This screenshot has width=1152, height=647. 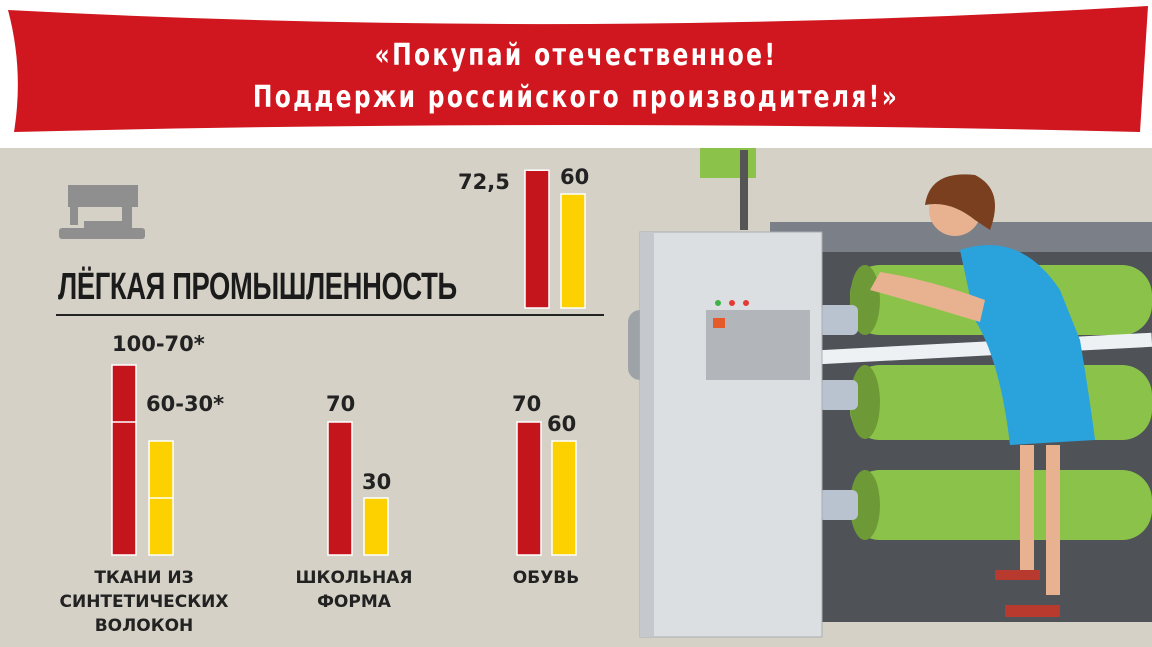 I want to click on category-line: ШКОЛЬНАЯ, so click(x=354, y=578).